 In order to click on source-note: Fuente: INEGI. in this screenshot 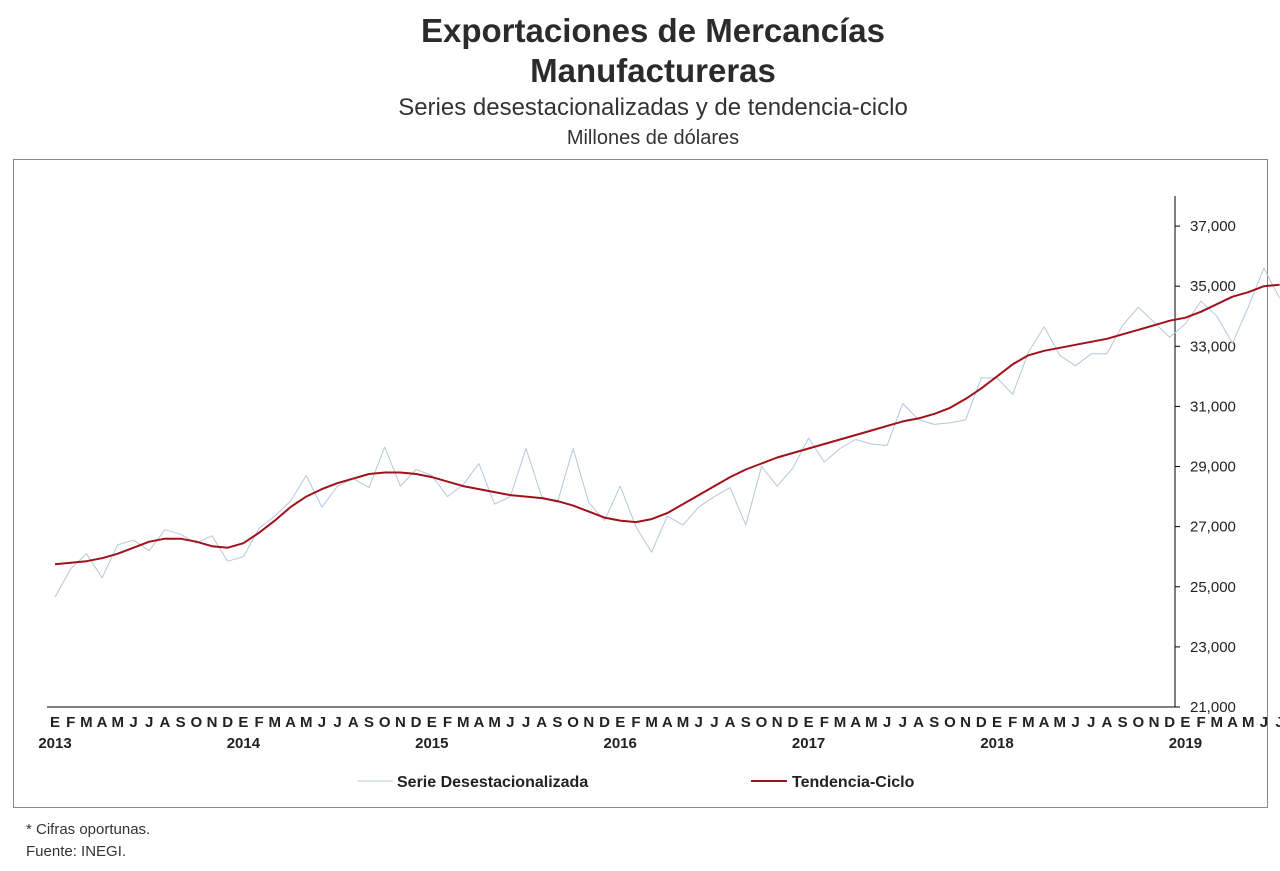, I will do `click(76, 851)`.